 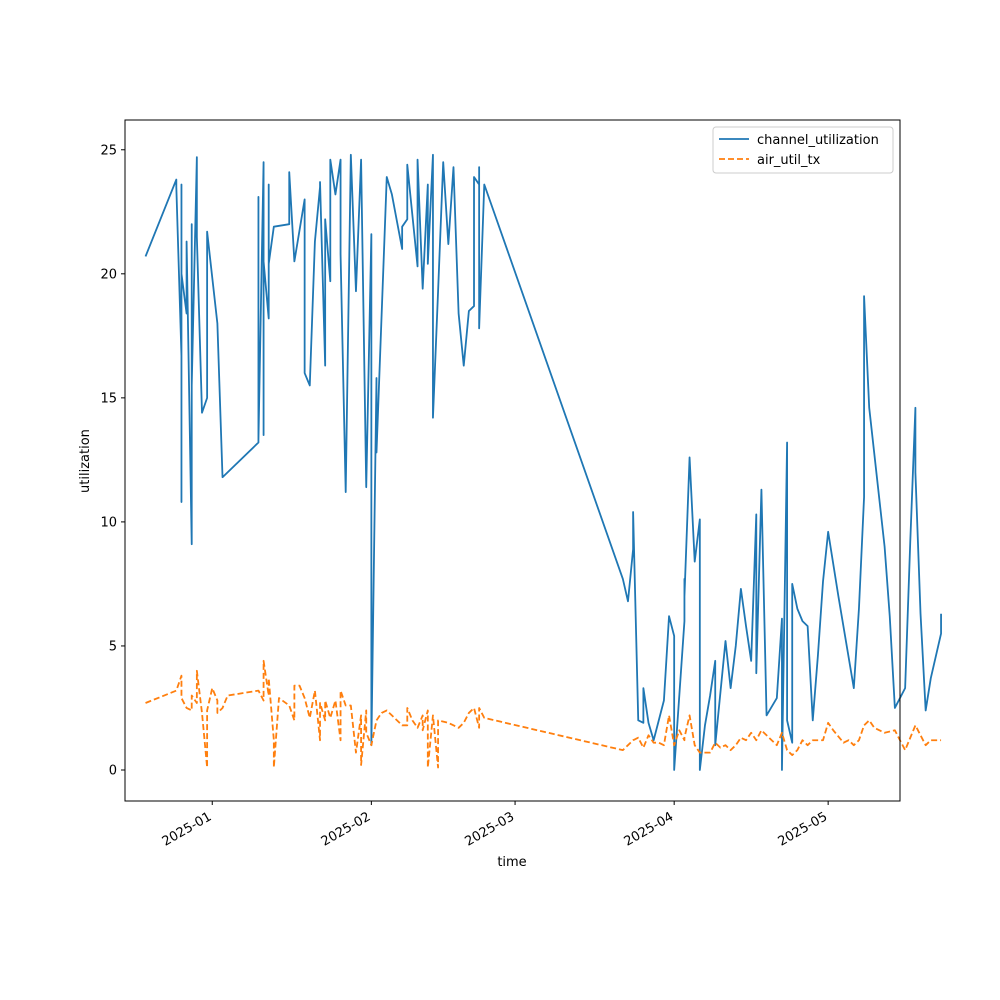 What do you see at coordinates (803, 829) in the screenshot?
I see `x-tick-label: 2025-05` at bounding box center [803, 829].